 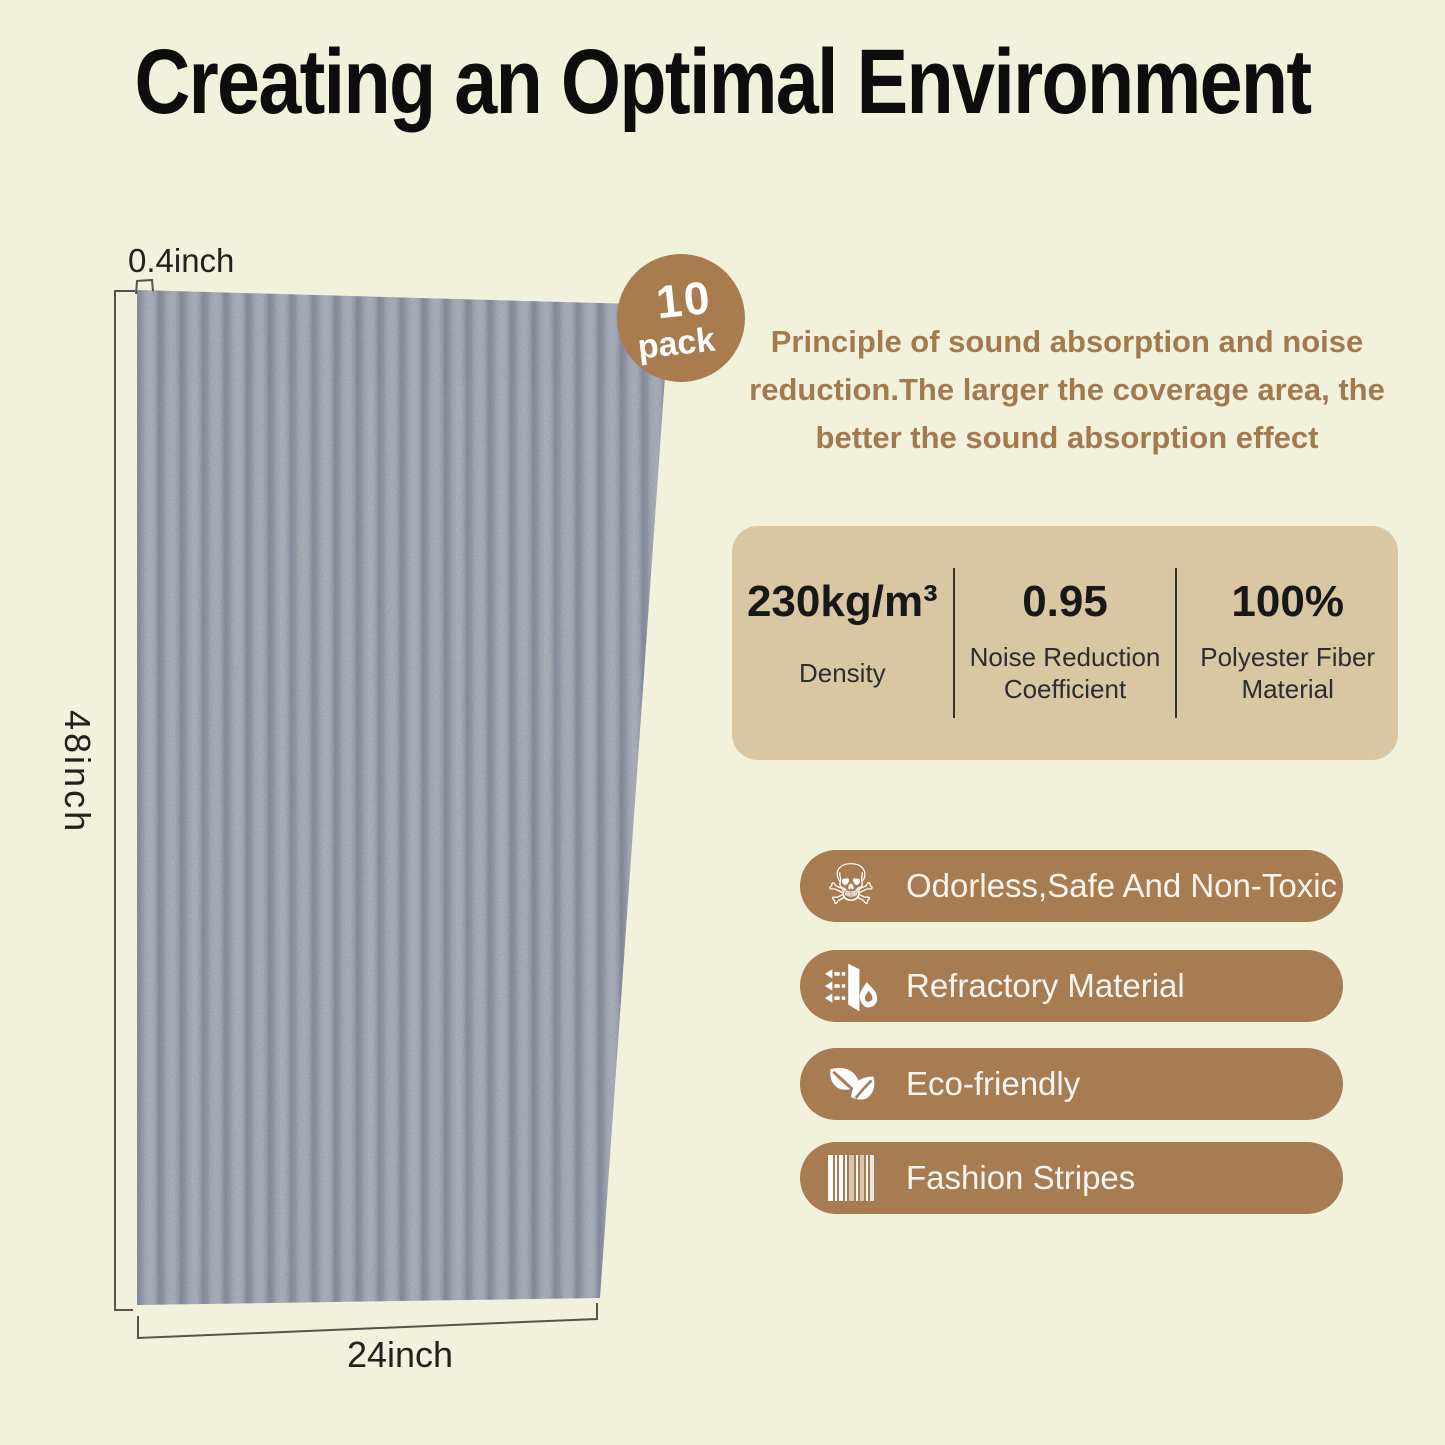 I want to click on fire-door-icon, so click(x=851, y=986).